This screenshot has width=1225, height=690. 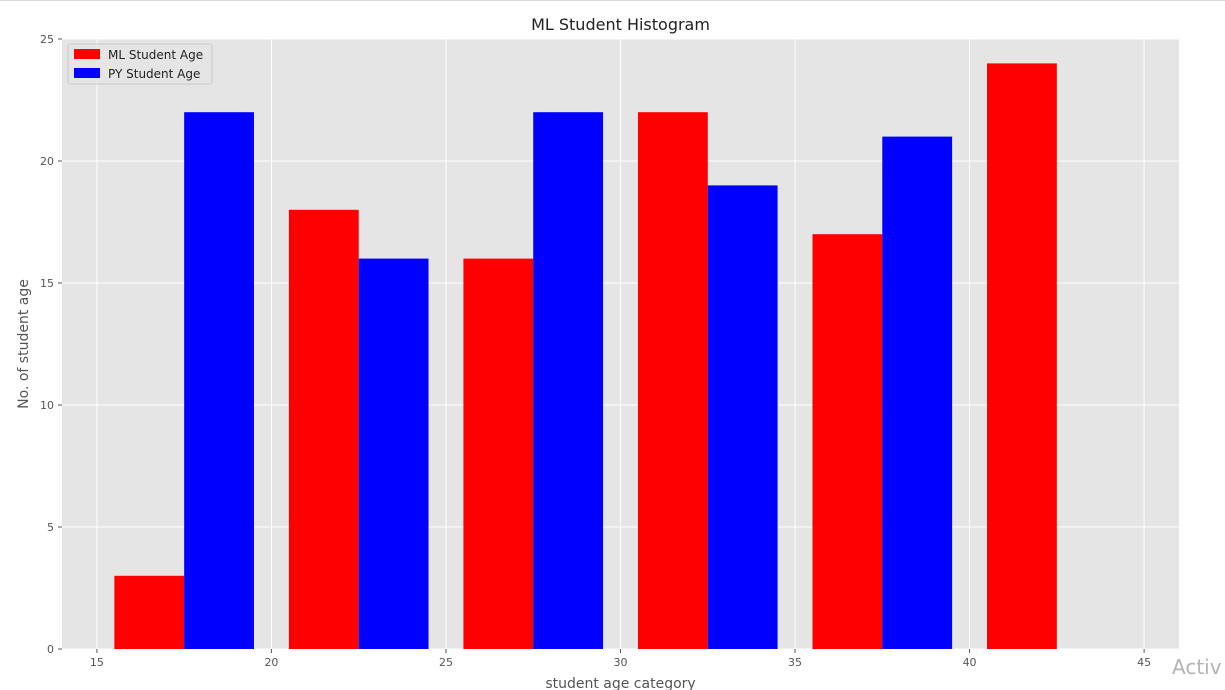 What do you see at coordinates (620, 683) in the screenshot?
I see `x-axis-label: student age category` at bounding box center [620, 683].